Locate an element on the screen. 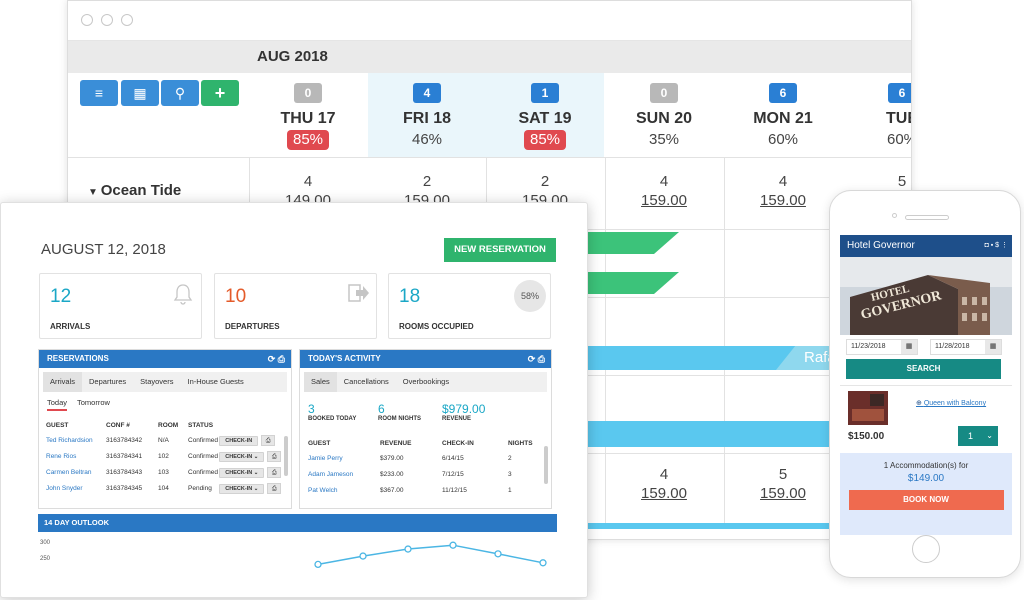 The image size is (1024, 600). departures-stat: 10 DEPARTURES is located at coordinates (295, 306).